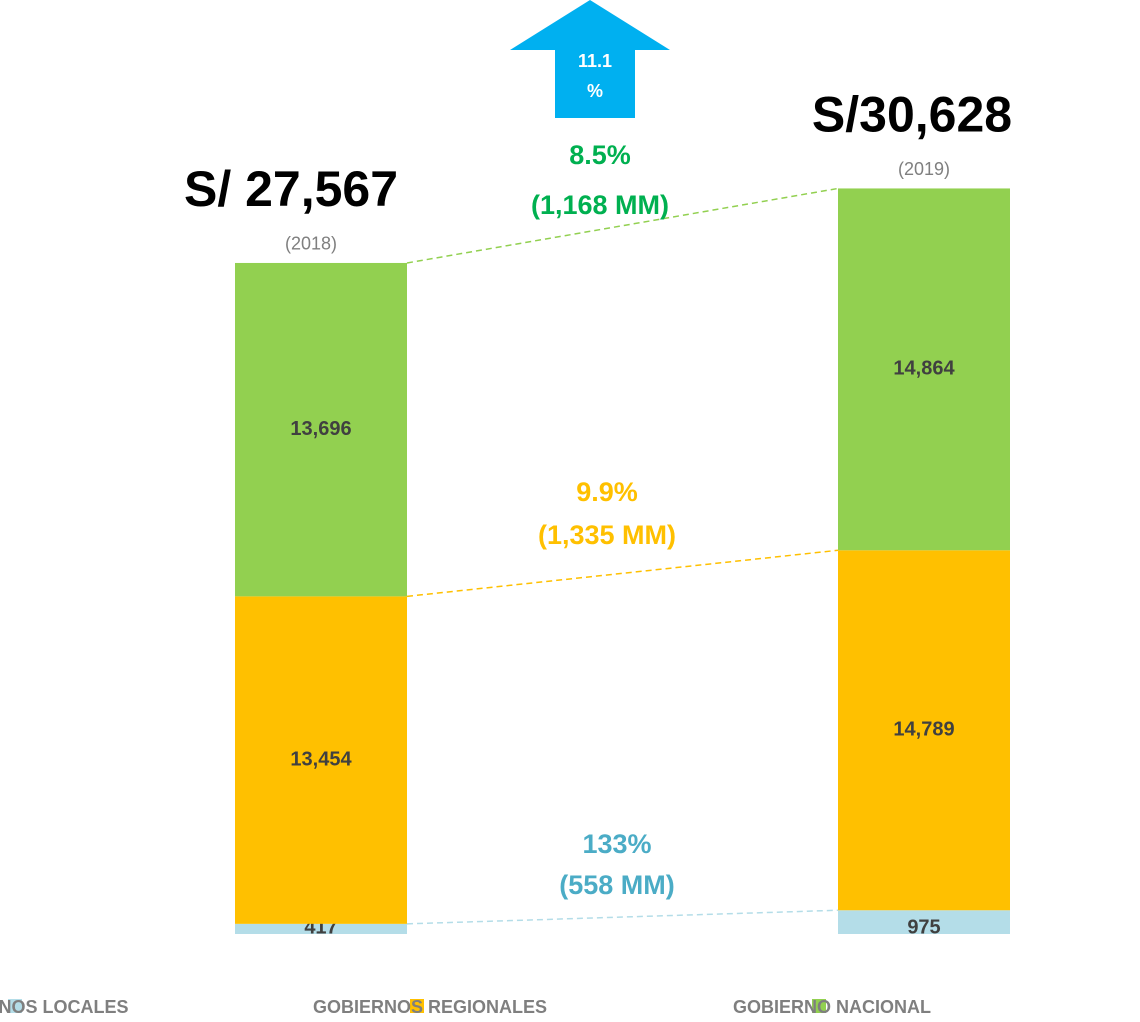 The image size is (1140, 1022). Describe the element at coordinates (600, 155) in the screenshot. I see `annotation: 8.5%` at that location.